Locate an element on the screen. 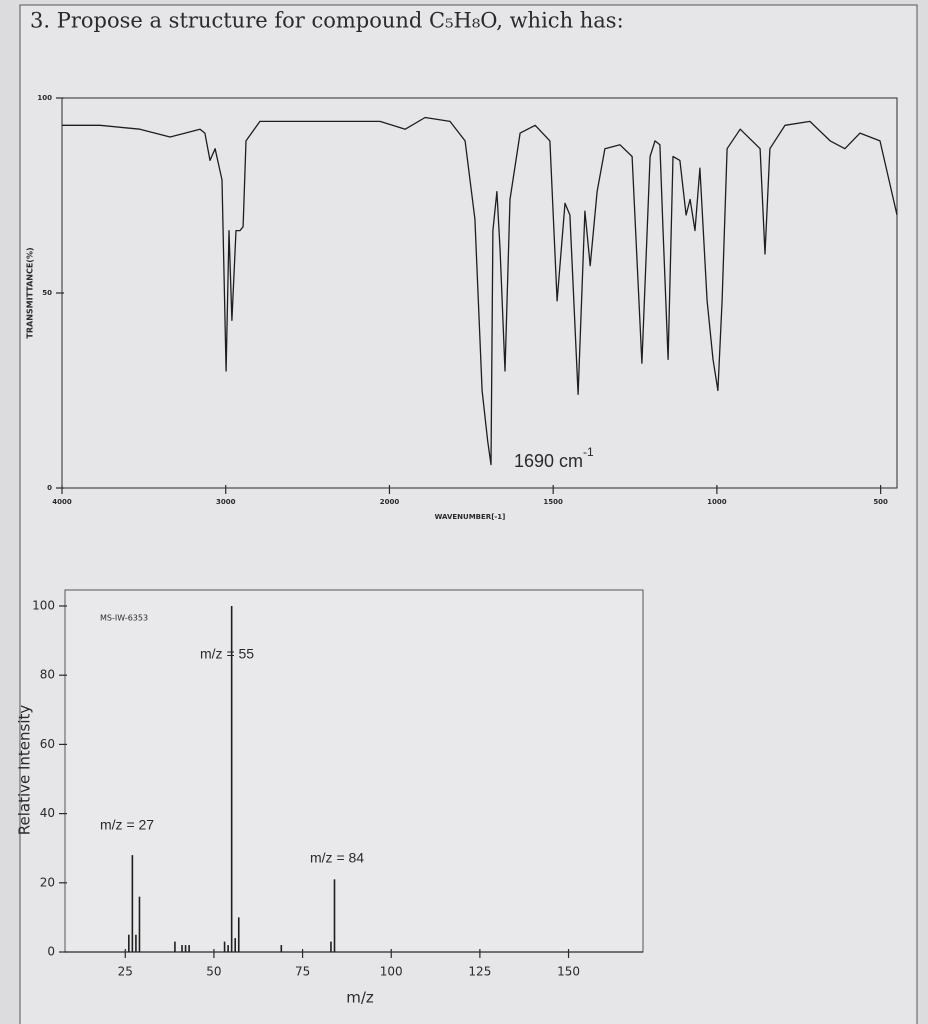  x-tick-label: 4000 is located at coordinates (62, 502).